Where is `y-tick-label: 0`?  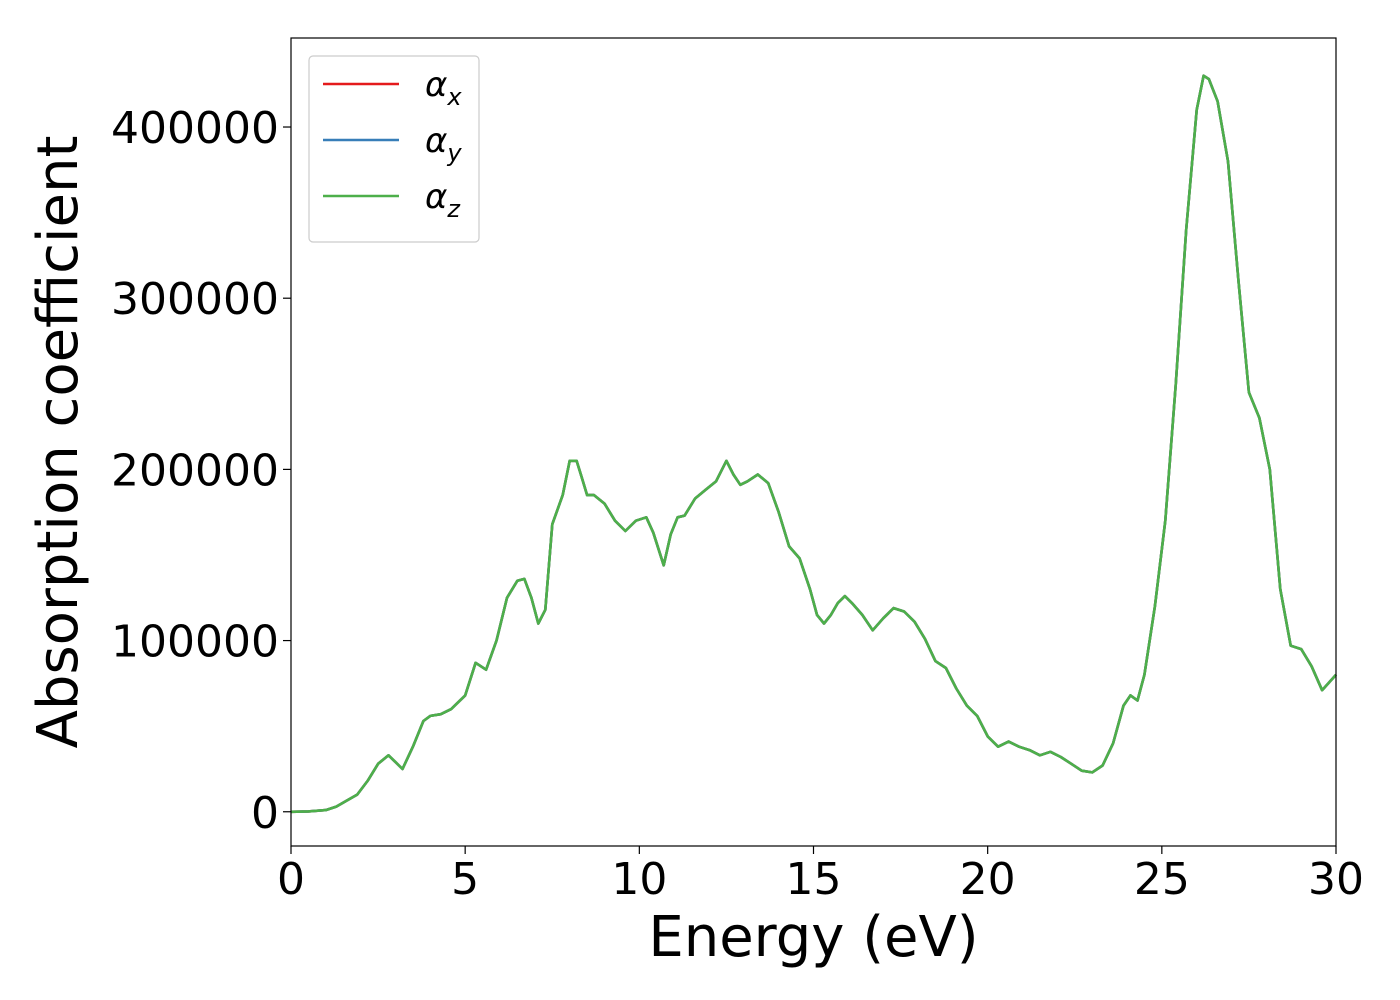
y-tick-label: 0 is located at coordinates (265, 813).